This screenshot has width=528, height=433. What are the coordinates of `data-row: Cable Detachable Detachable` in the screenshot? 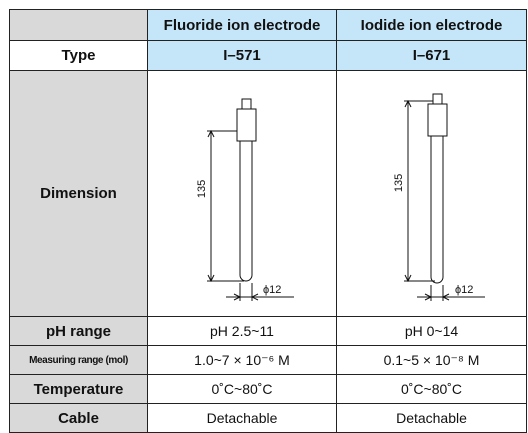 It's located at (268, 418).